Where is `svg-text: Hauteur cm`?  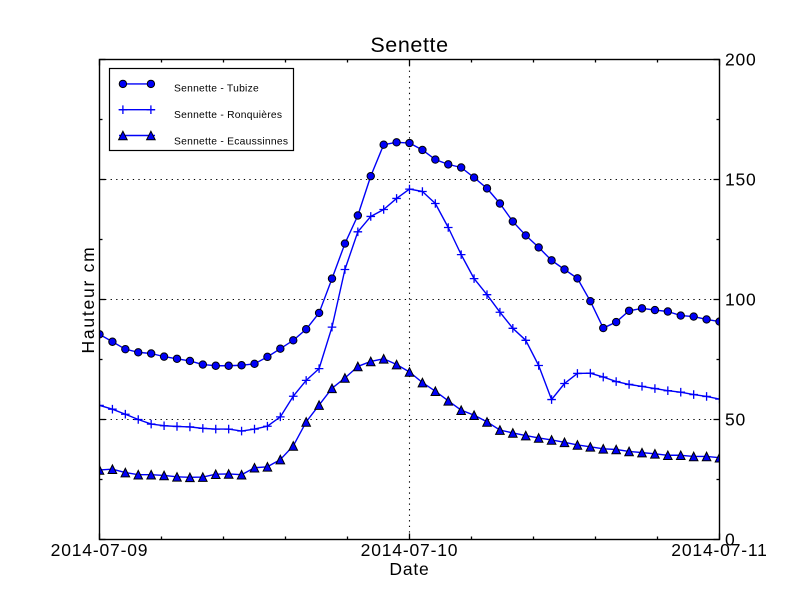 svg-text: Hauteur cm is located at coordinates (88, 300).